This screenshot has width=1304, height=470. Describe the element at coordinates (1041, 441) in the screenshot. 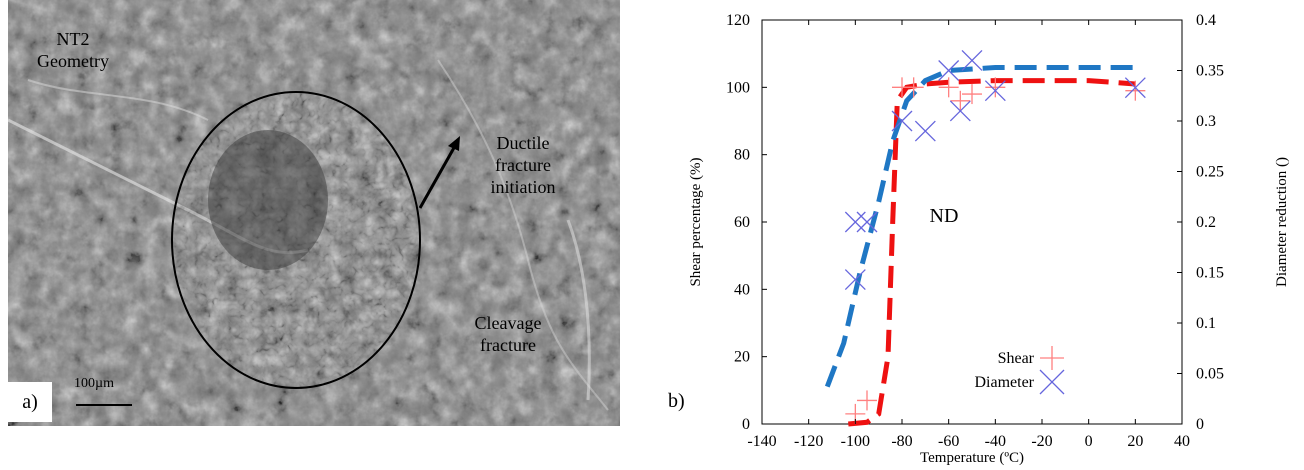

I see `x-tick-label: -20` at that location.